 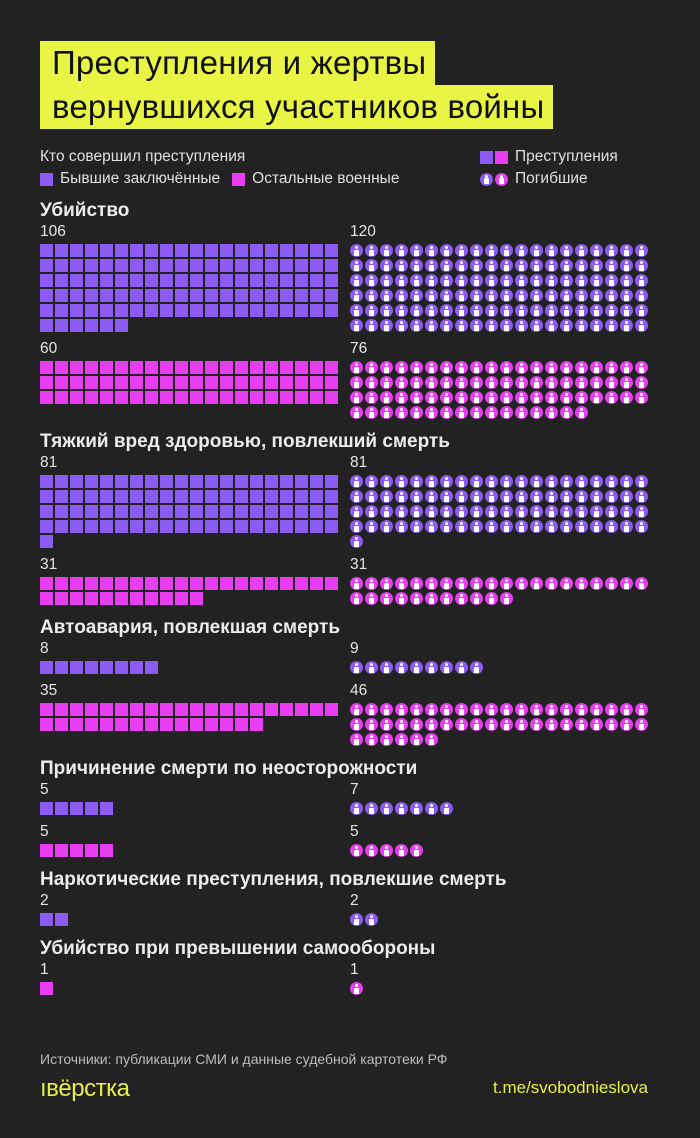 I want to click on series-row: 81 81, so click(x=350, y=501).